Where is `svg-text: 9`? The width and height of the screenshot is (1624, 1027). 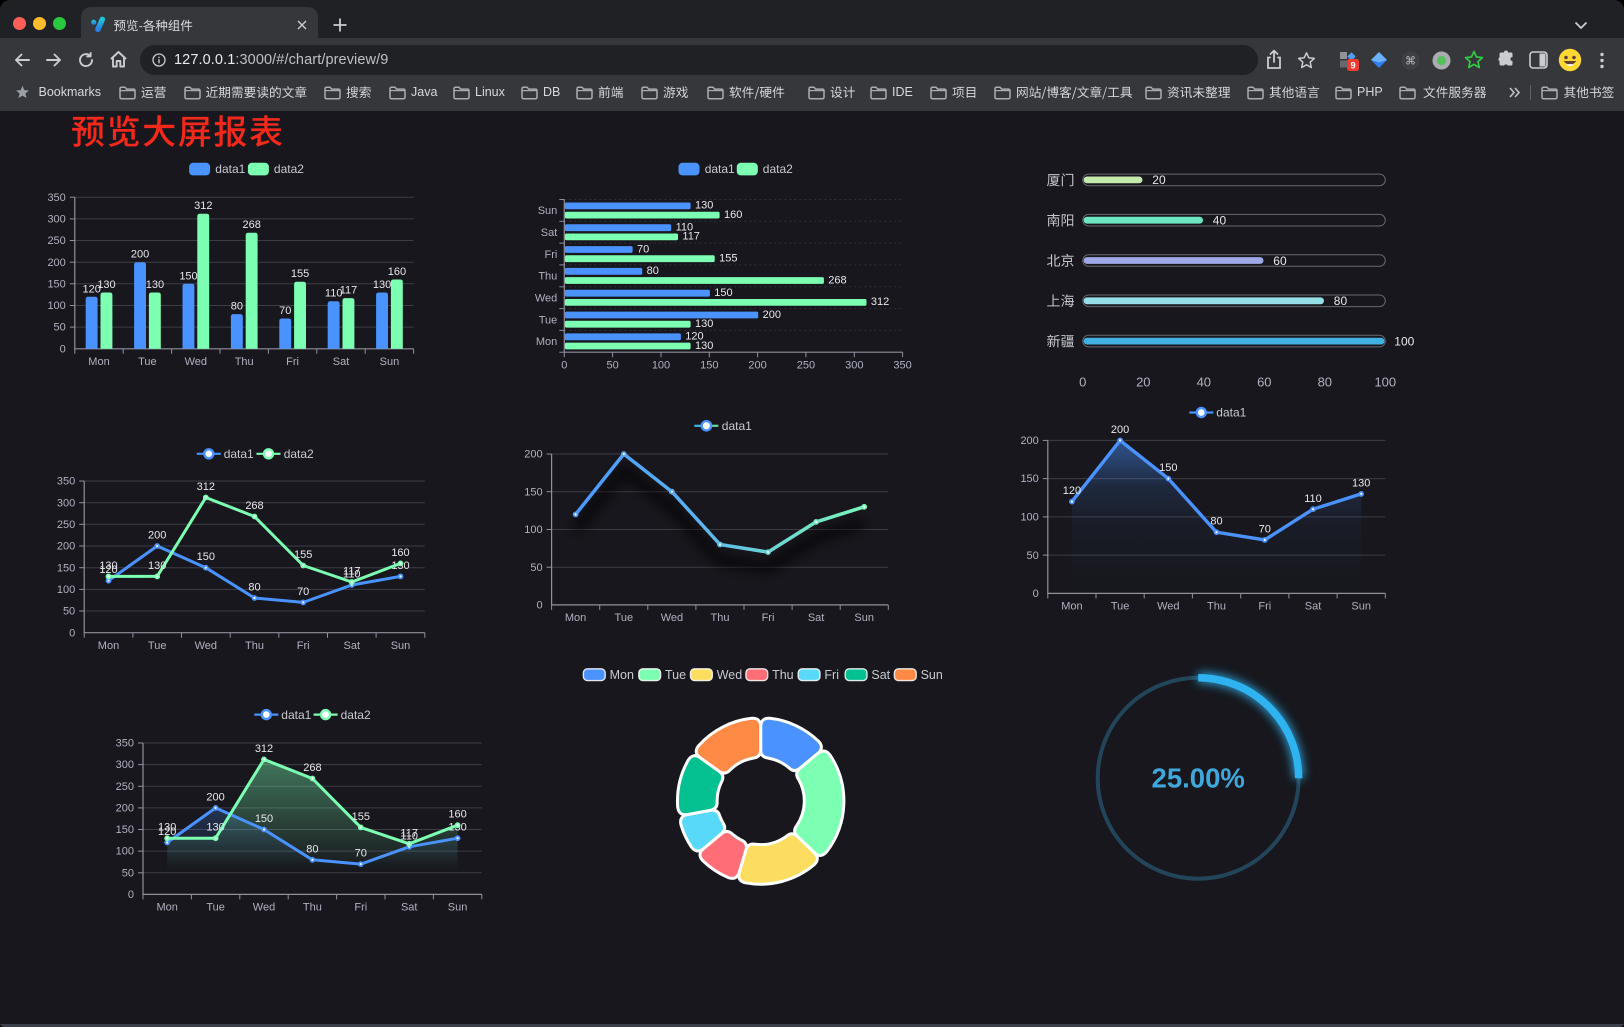
svg-text: 9 is located at coordinates (1352, 65).